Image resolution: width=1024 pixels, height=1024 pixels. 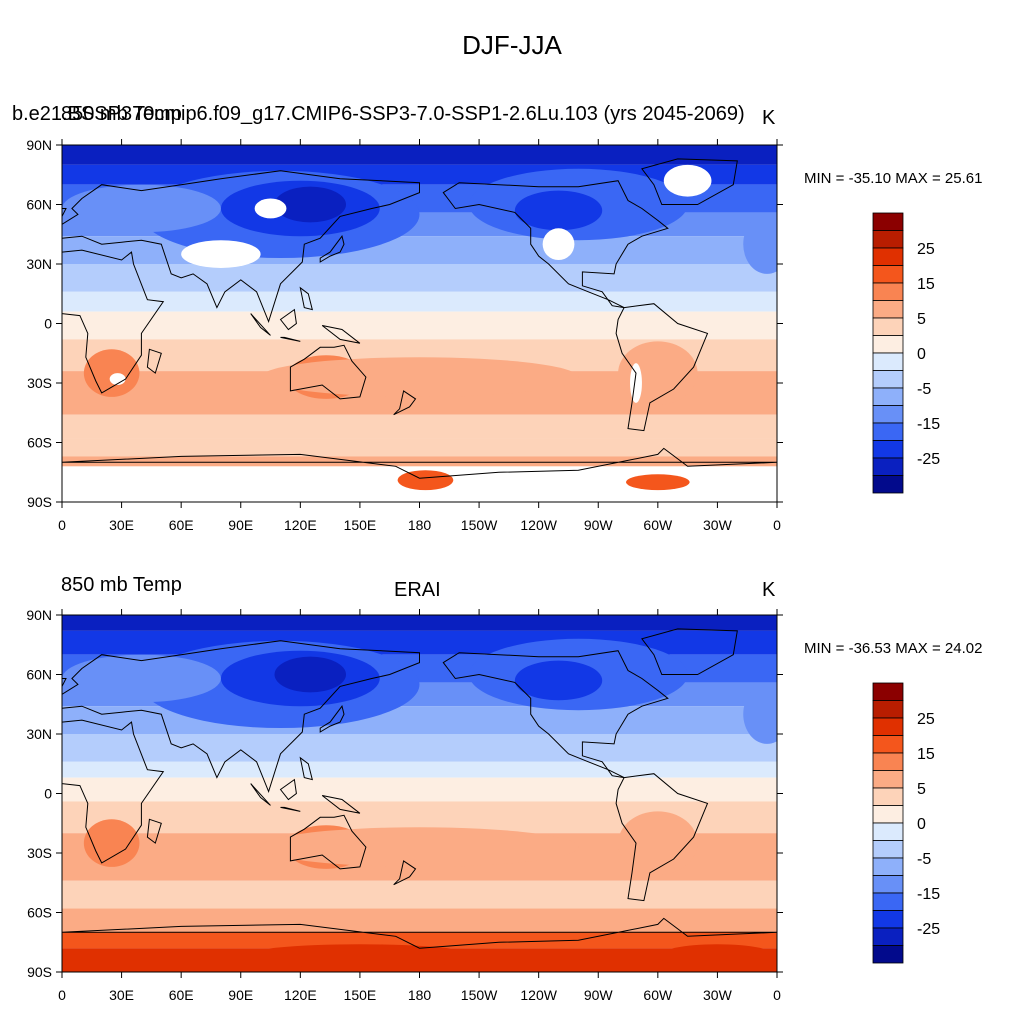 What do you see at coordinates (39, 972) in the screenshot?
I see `lat-label: 90S` at bounding box center [39, 972].